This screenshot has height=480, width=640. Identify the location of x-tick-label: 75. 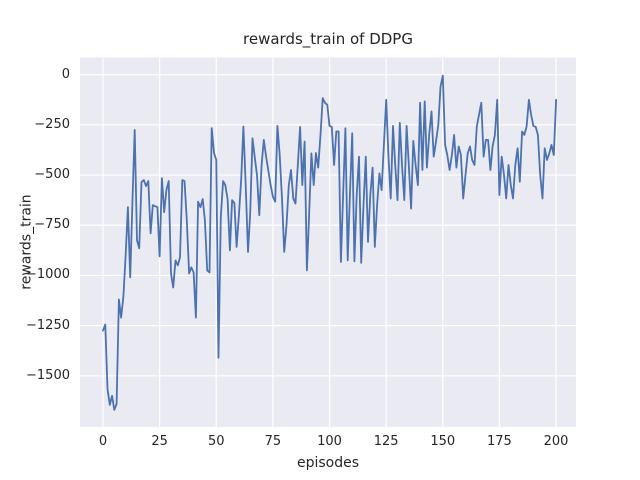
(273, 441).